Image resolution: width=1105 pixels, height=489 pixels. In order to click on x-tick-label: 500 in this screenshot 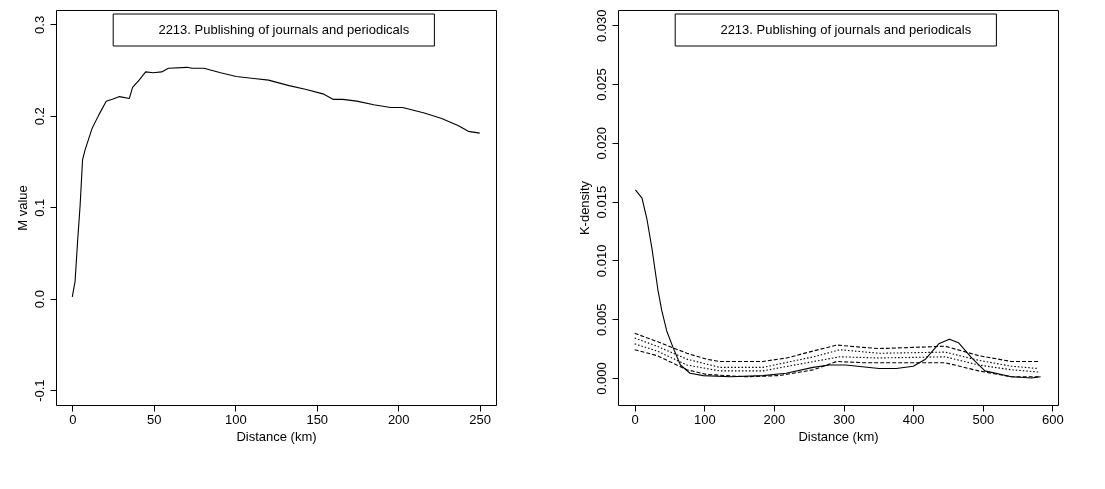, I will do `click(983, 419)`.